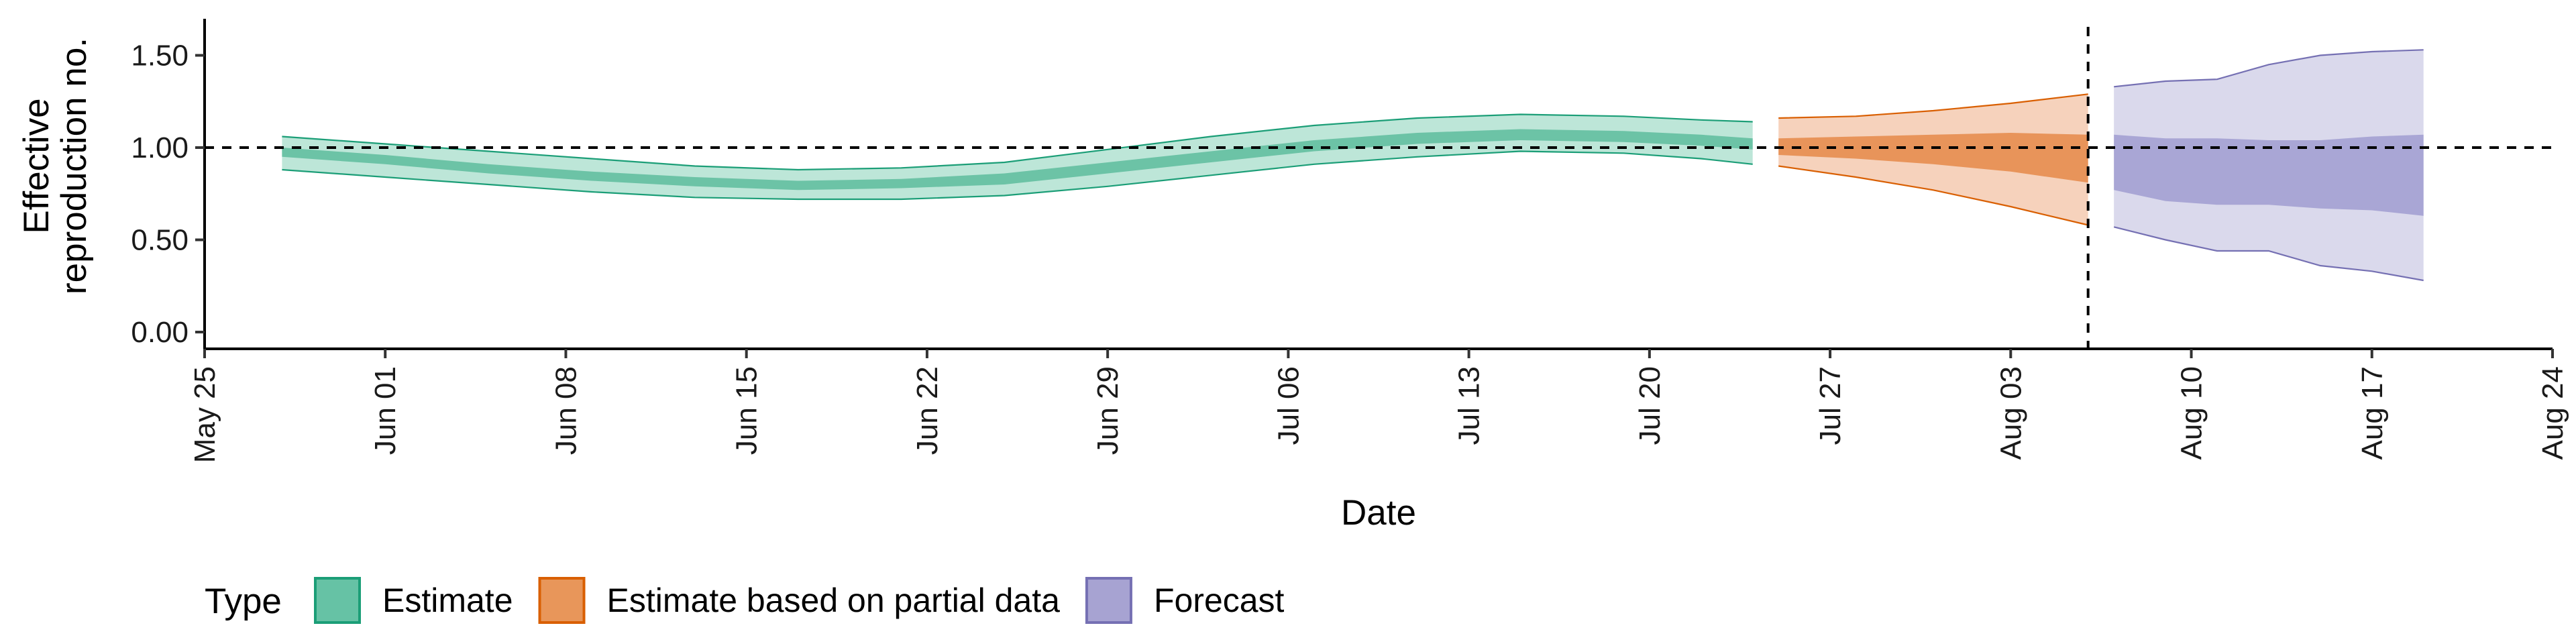 Image resolution: width=2576 pixels, height=644 pixels. What do you see at coordinates (243, 601) in the screenshot?
I see `legend-title: Type` at bounding box center [243, 601].